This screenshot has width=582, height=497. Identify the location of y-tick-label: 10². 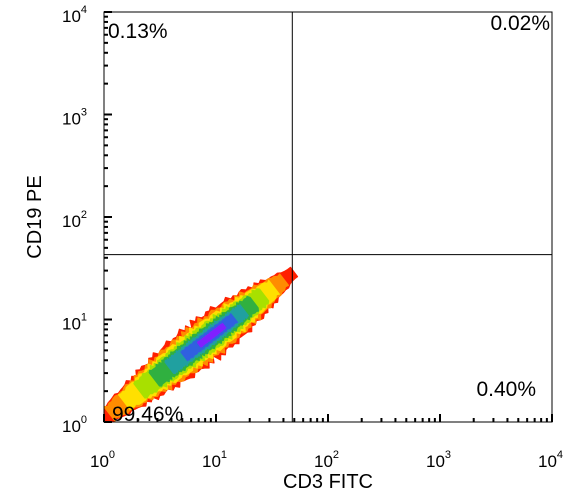
(74, 220).